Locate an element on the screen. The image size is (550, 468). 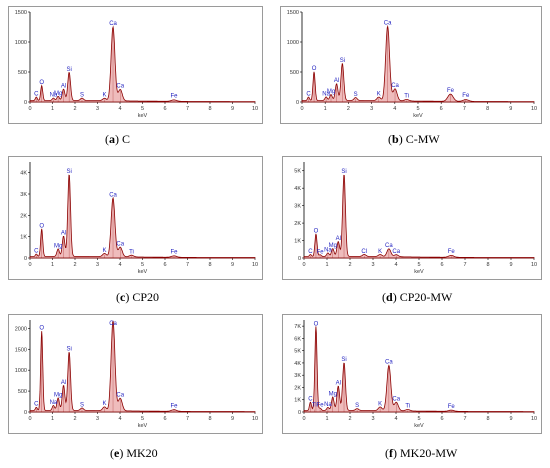
y-tick-label: 7K is located at coordinates (297, 327).